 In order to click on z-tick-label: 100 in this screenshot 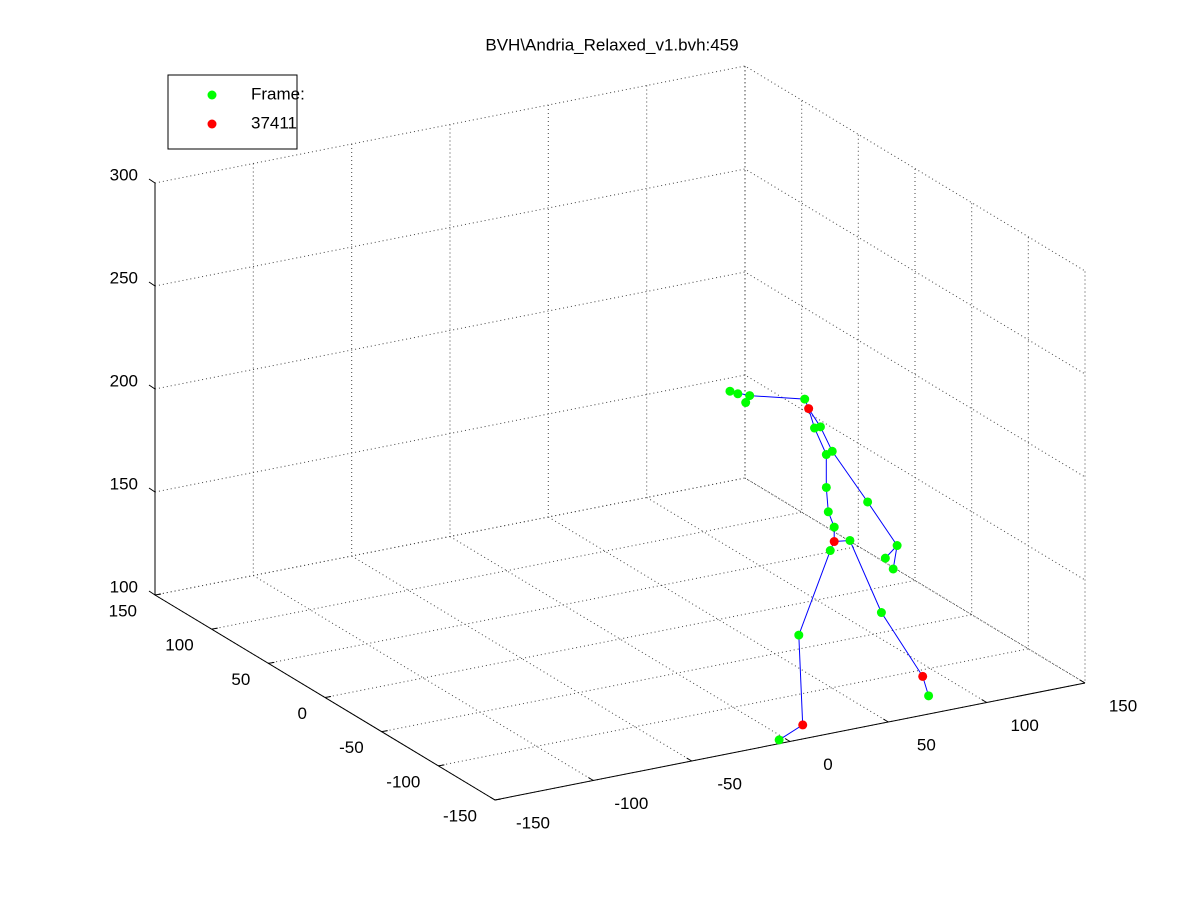, I will do `click(124, 586)`.